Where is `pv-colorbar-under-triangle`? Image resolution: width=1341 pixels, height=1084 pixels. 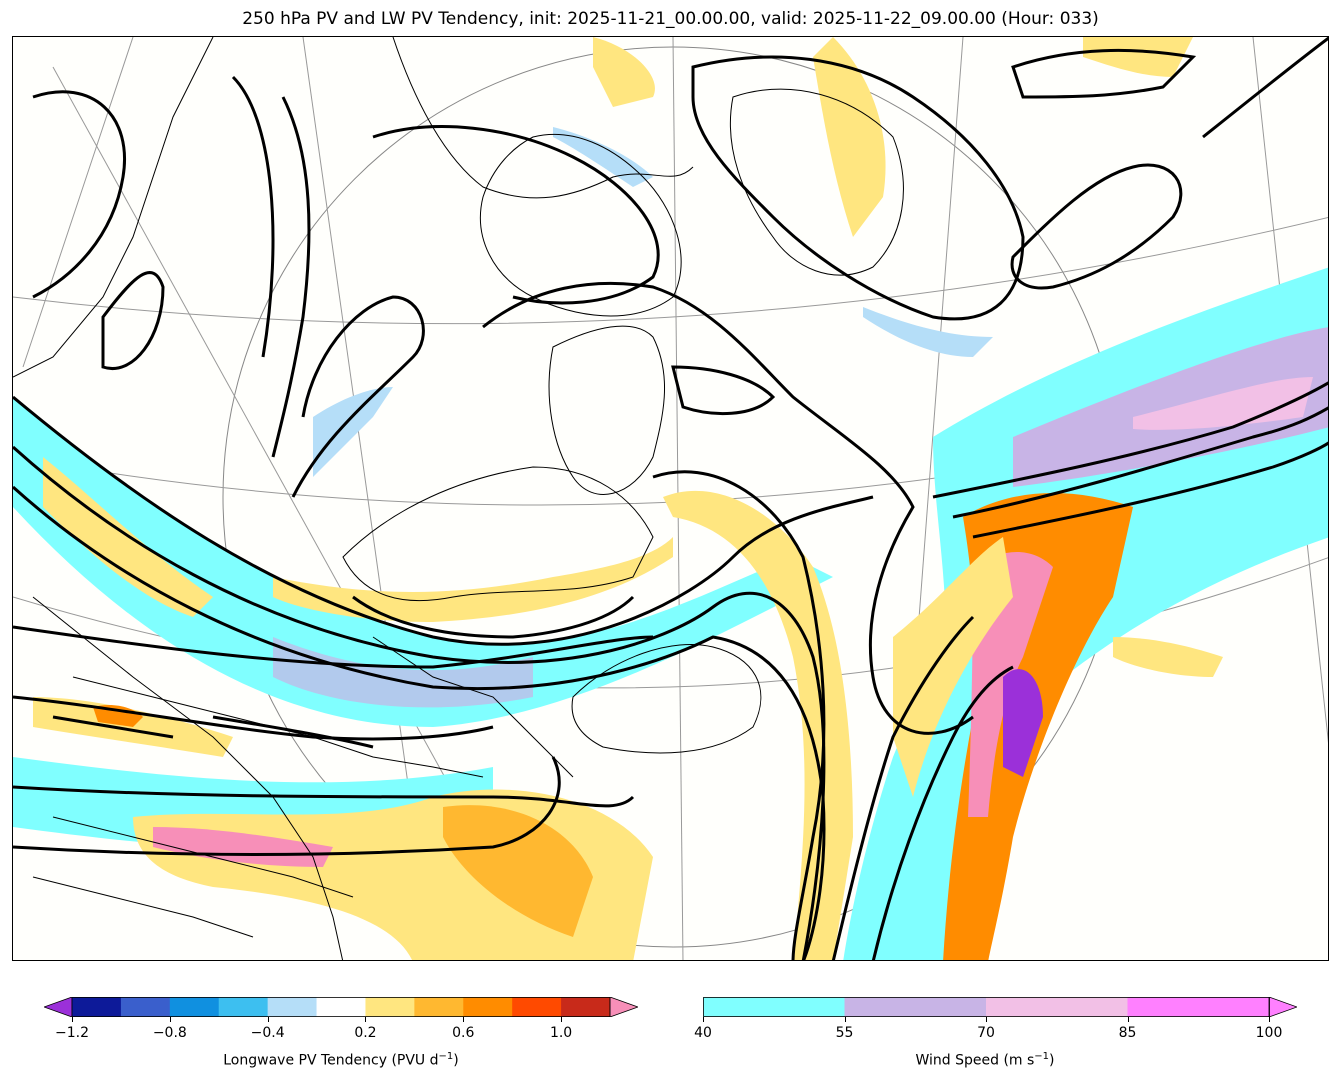 pv-colorbar-under-triangle is located at coordinates (57, 1007).